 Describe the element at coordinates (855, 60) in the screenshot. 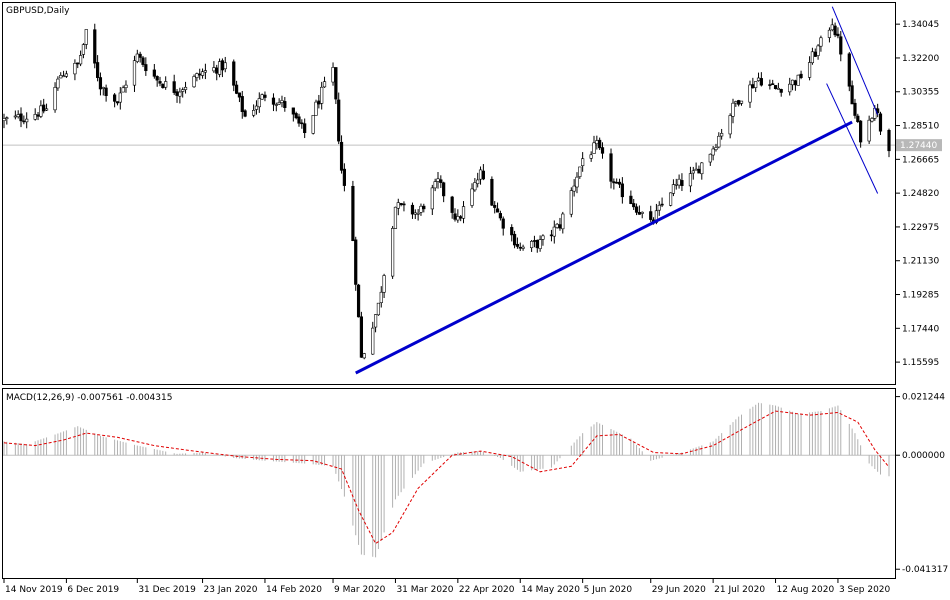

I see `channel-upper-line` at that location.